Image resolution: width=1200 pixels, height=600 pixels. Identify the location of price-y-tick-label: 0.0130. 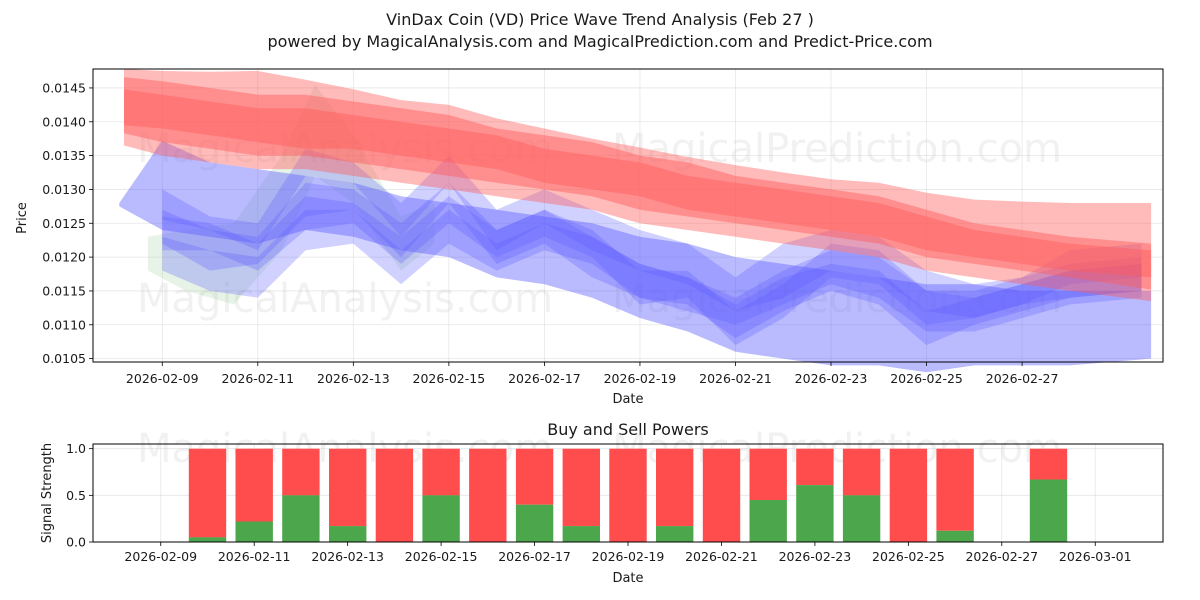
(64, 189).